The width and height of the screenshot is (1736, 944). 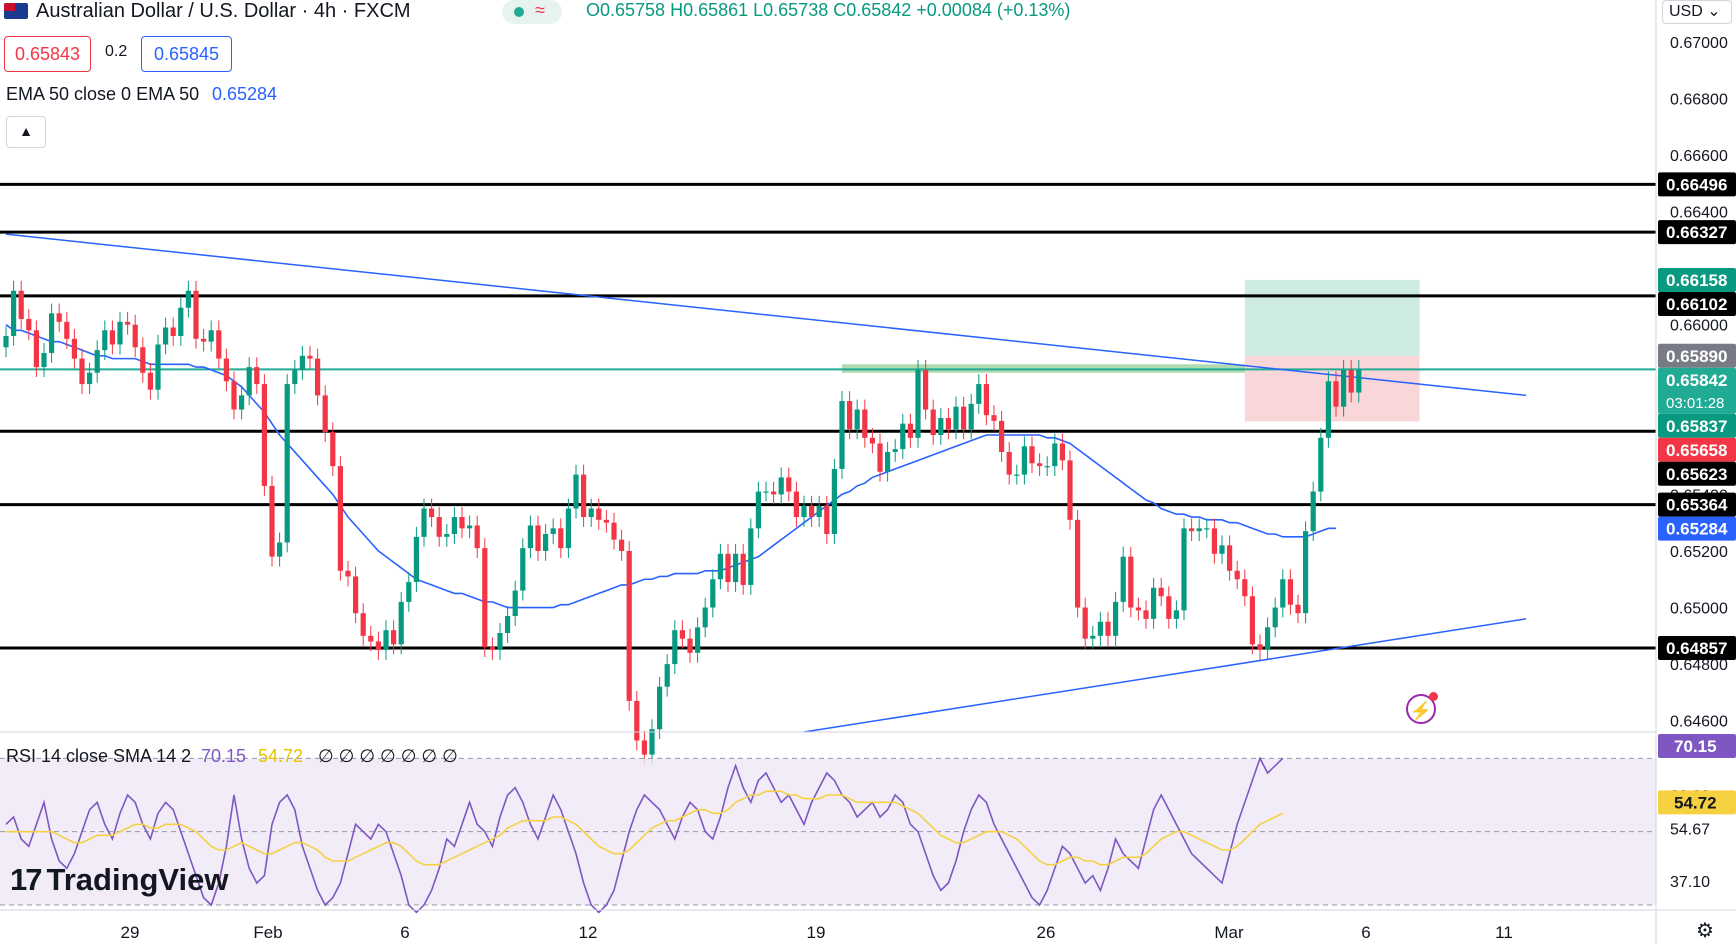 What do you see at coordinates (137, 879) in the screenshot?
I see `tradingview-logo-text: TradingView` at bounding box center [137, 879].